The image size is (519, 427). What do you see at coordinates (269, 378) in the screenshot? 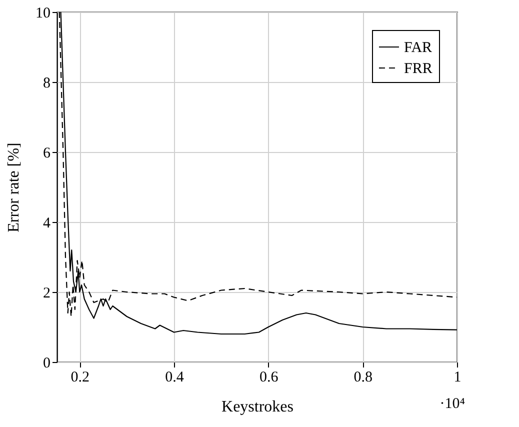
I see `x-tick-label: 0.6` at bounding box center [269, 378].